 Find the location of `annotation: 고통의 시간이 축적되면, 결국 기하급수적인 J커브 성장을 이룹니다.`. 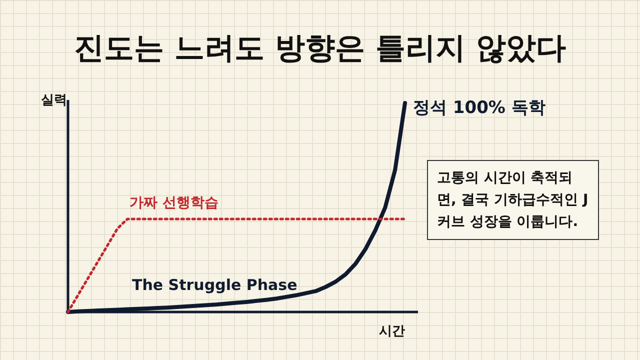

annotation: 고통의 시간이 축적되면, 결국 기하급수적인 J커브 성장을 이룹니다. is located at coordinates (513, 200).